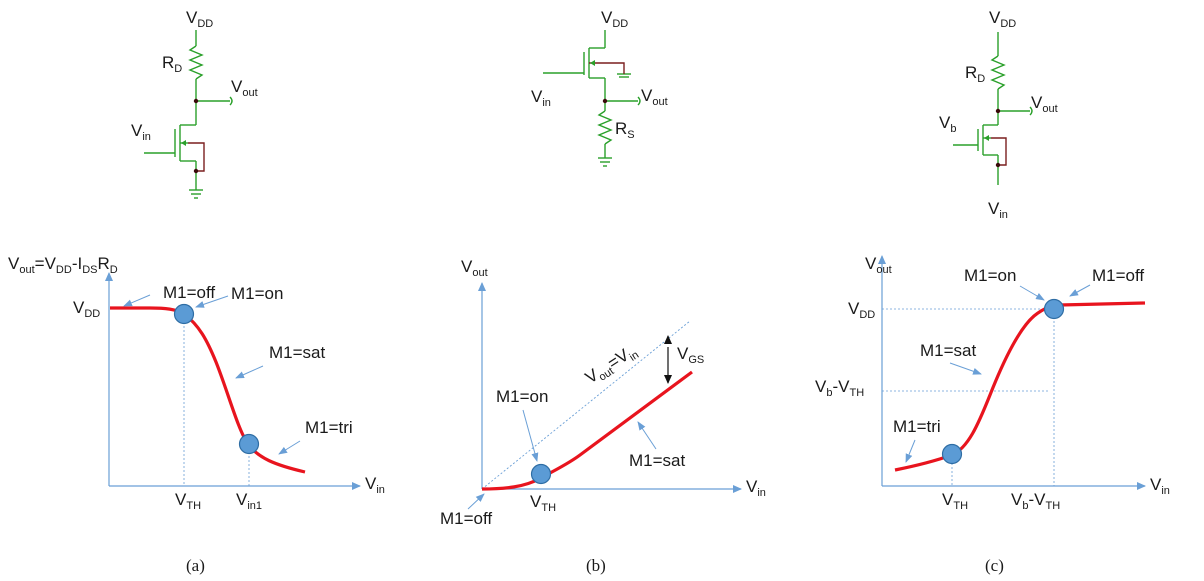  I want to click on annotation-sat-a: M1=sat, so click(297, 352).